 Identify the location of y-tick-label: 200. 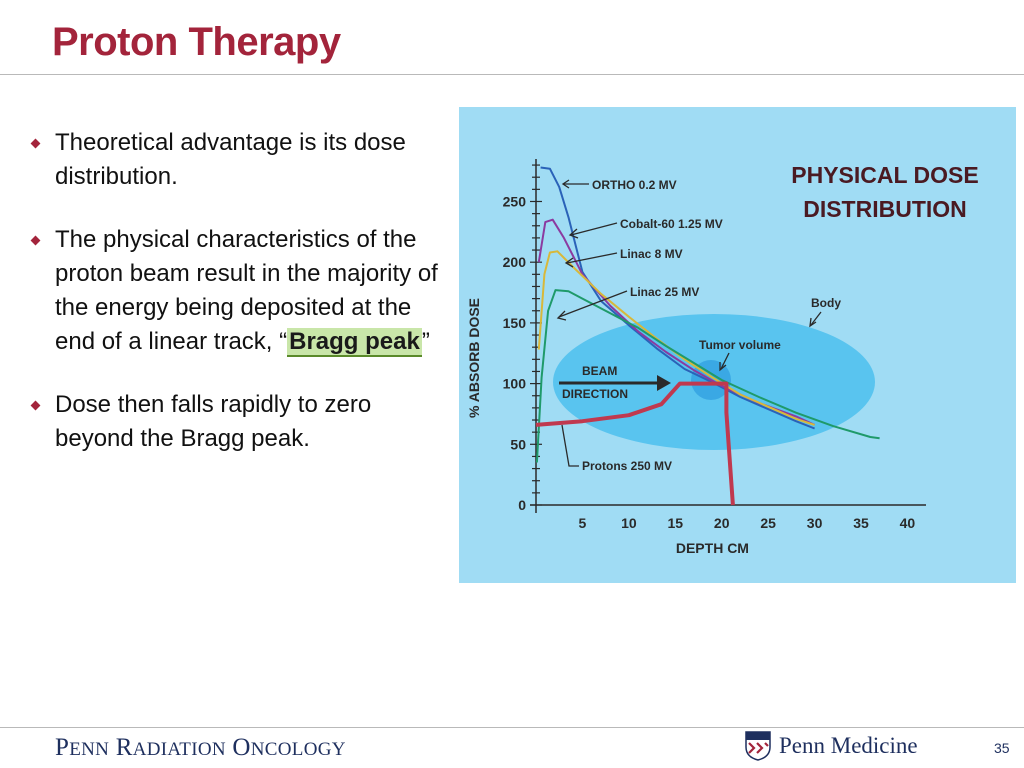
(515, 262).